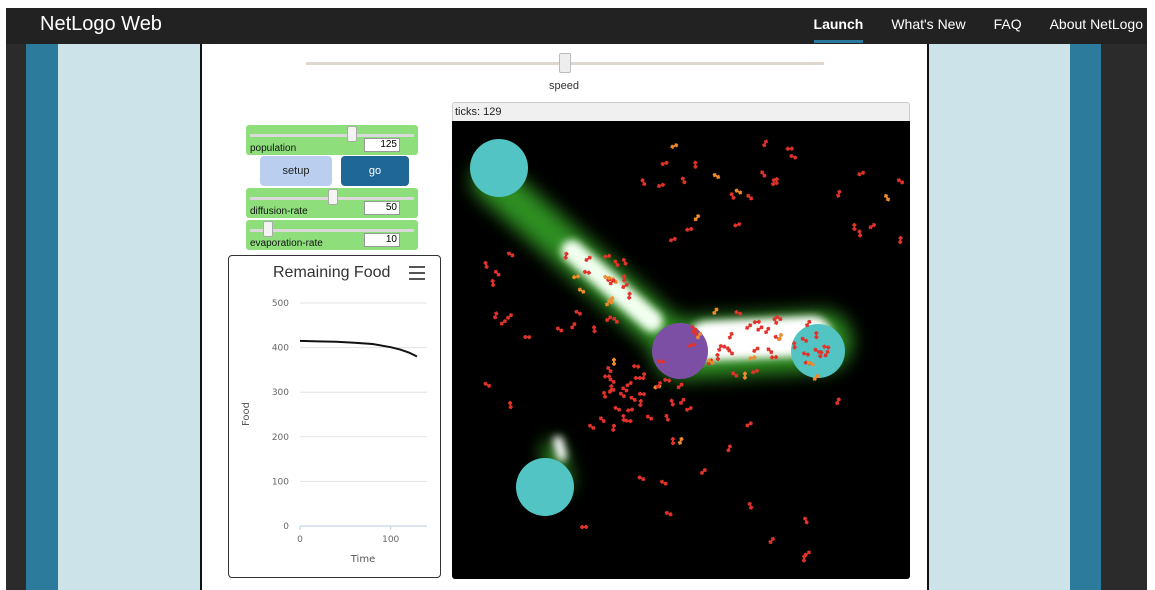 The height and width of the screenshot is (590, 1155). What do you see at coordinates (279, 211) in the screenshot?
I see `diffusion-rate-label: diffusion-rate` at bounding box center [279, 211].